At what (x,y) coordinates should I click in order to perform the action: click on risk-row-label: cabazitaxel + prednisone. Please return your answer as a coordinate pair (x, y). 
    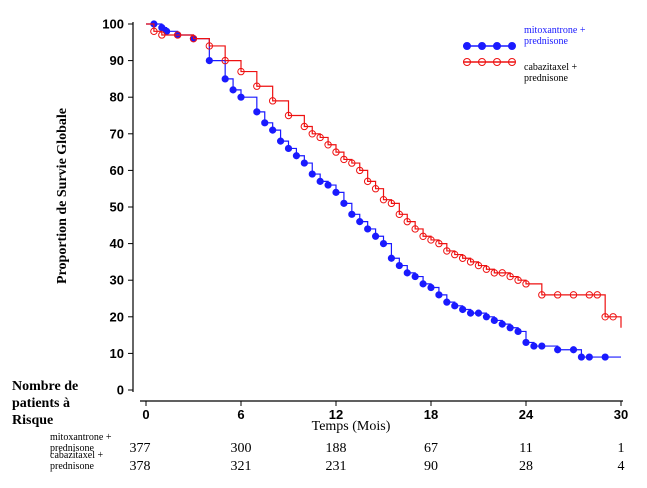
    Looking at the image, I should click on (97, 461).